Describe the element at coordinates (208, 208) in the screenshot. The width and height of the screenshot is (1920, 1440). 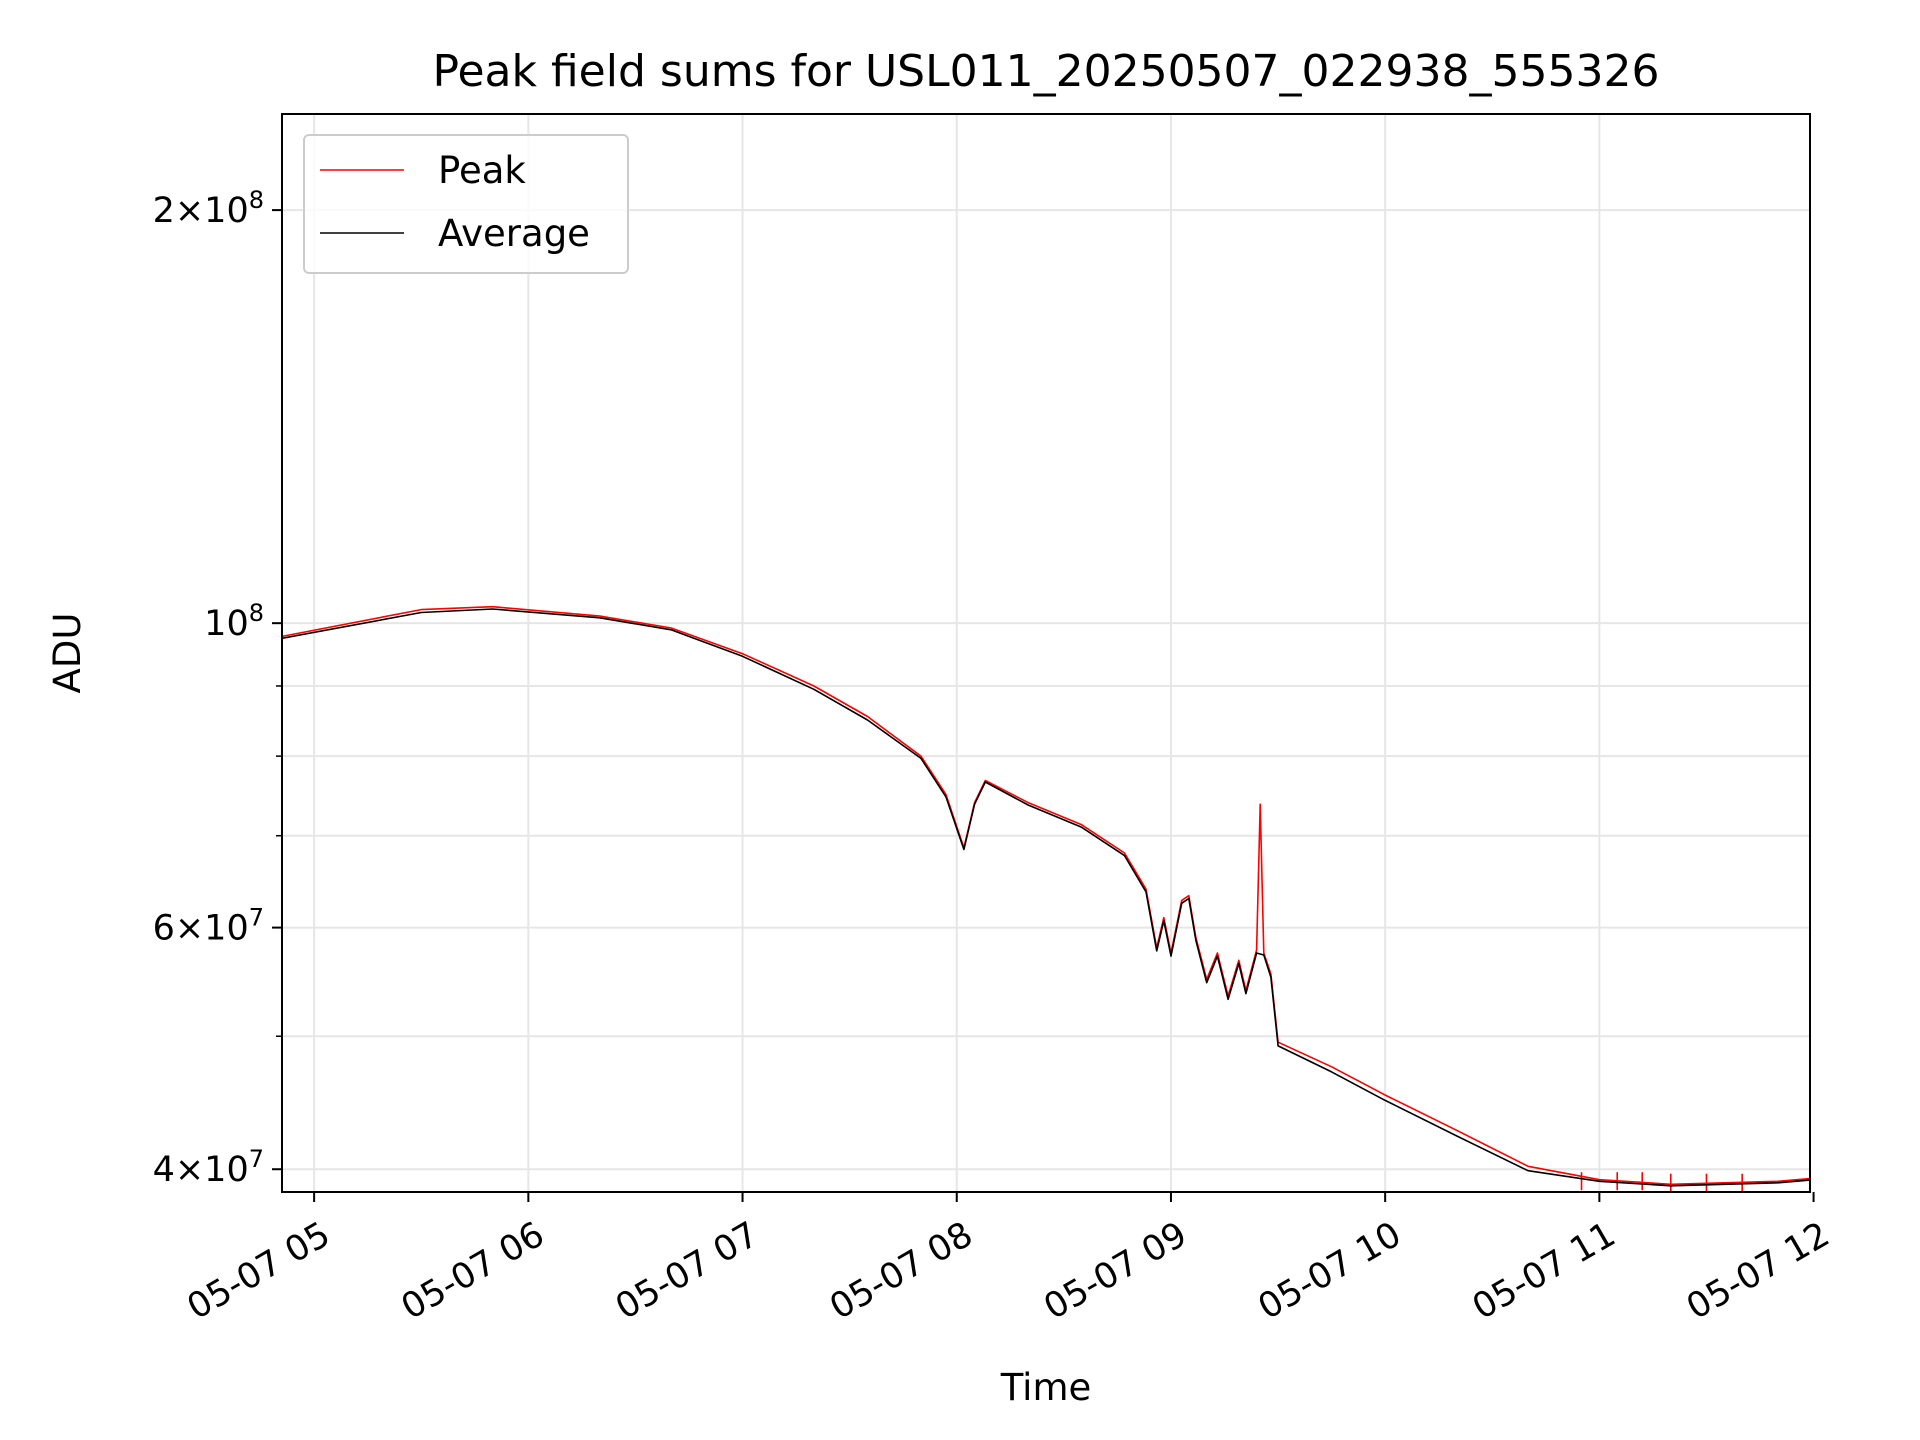
I see `y-tick-label: 2×108` at that location.